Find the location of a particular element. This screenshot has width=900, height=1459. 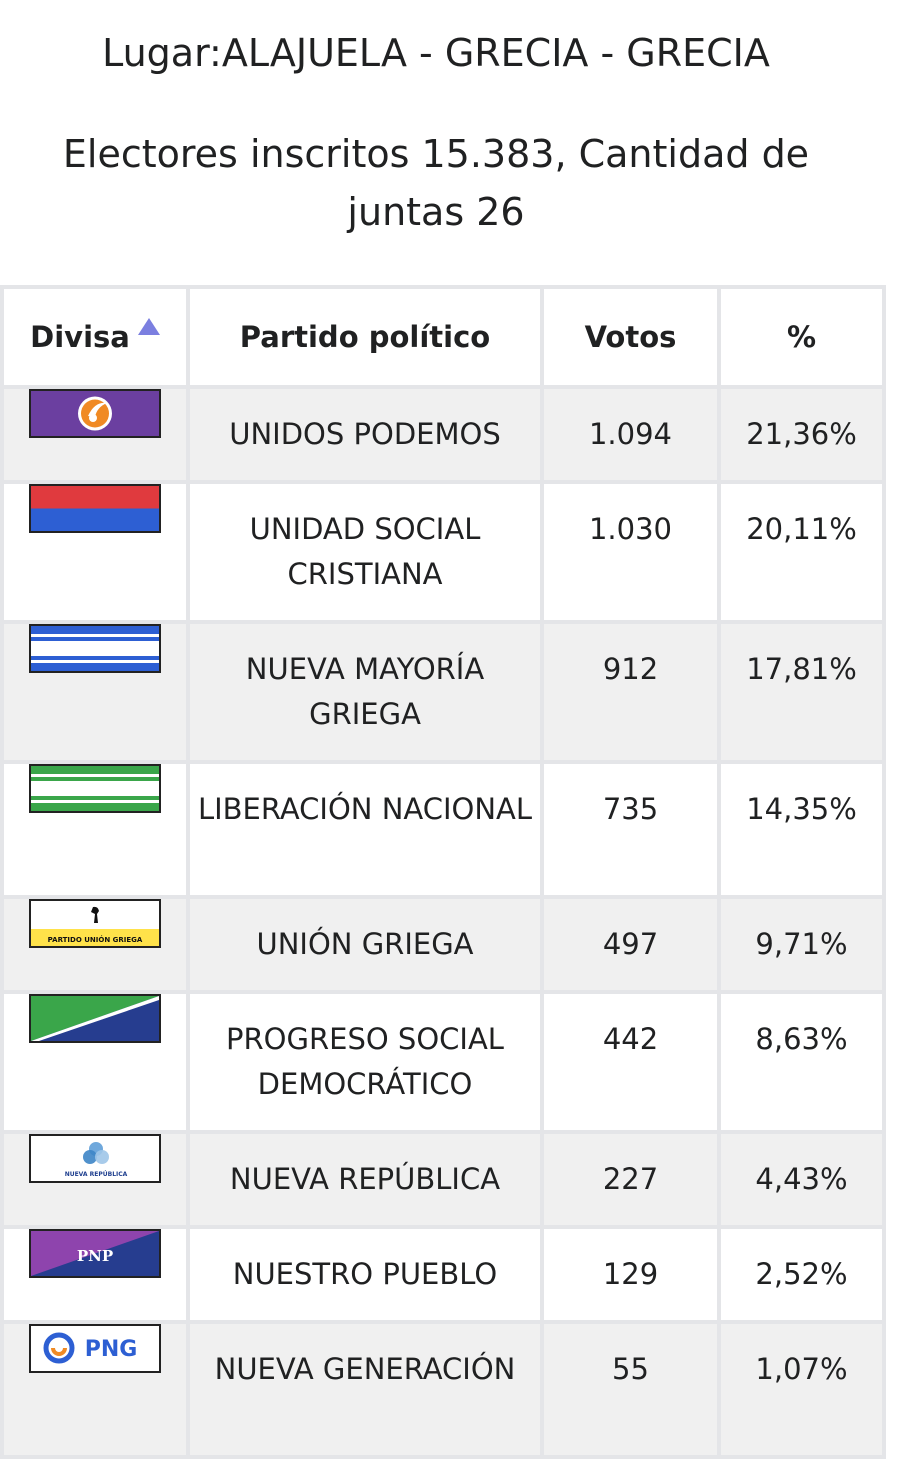

percent-cell: 17,81% is located at coordinates (801, 692).